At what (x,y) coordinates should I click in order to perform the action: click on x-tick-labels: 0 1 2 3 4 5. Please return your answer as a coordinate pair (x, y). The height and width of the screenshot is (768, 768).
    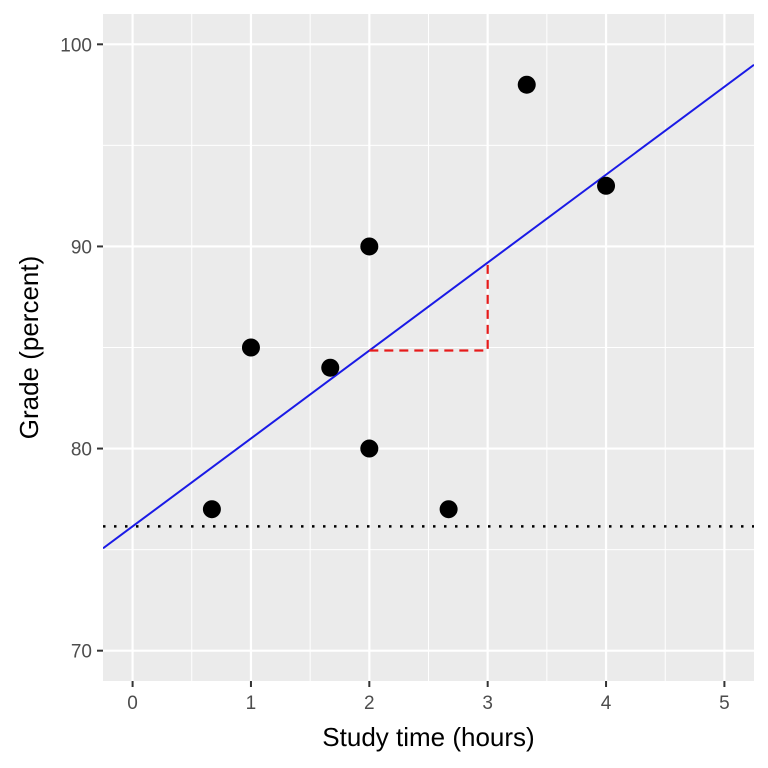
    Looking at the image, I should click on (428, 703).